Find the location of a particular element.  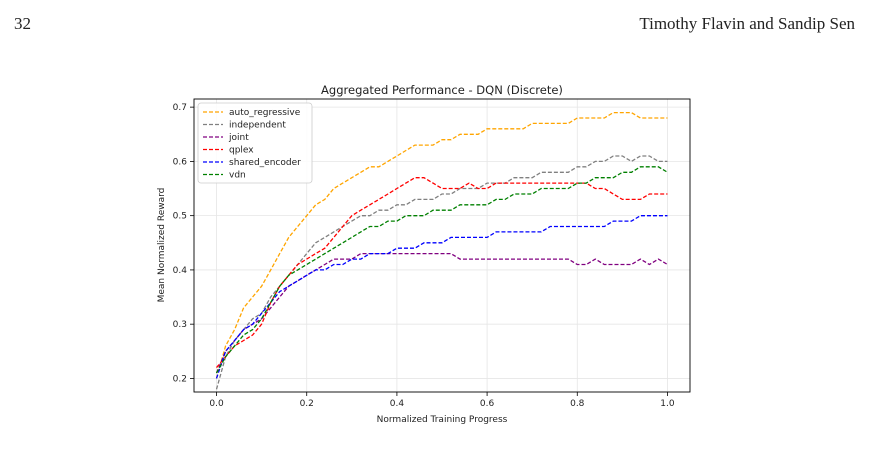

legend-label: qplex is located at coordinates (241, 151).